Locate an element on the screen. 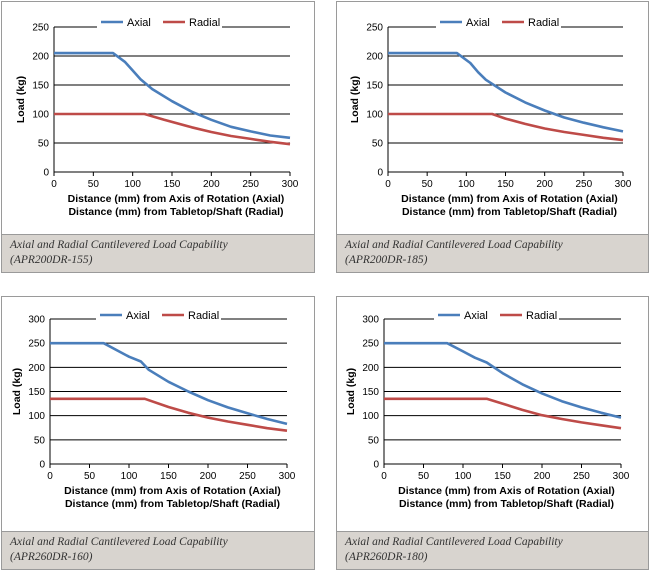 The height and width of the screenshot is (572, 650). caption-model-2: (APR200DR-185) is located at coordinates (386, 260).